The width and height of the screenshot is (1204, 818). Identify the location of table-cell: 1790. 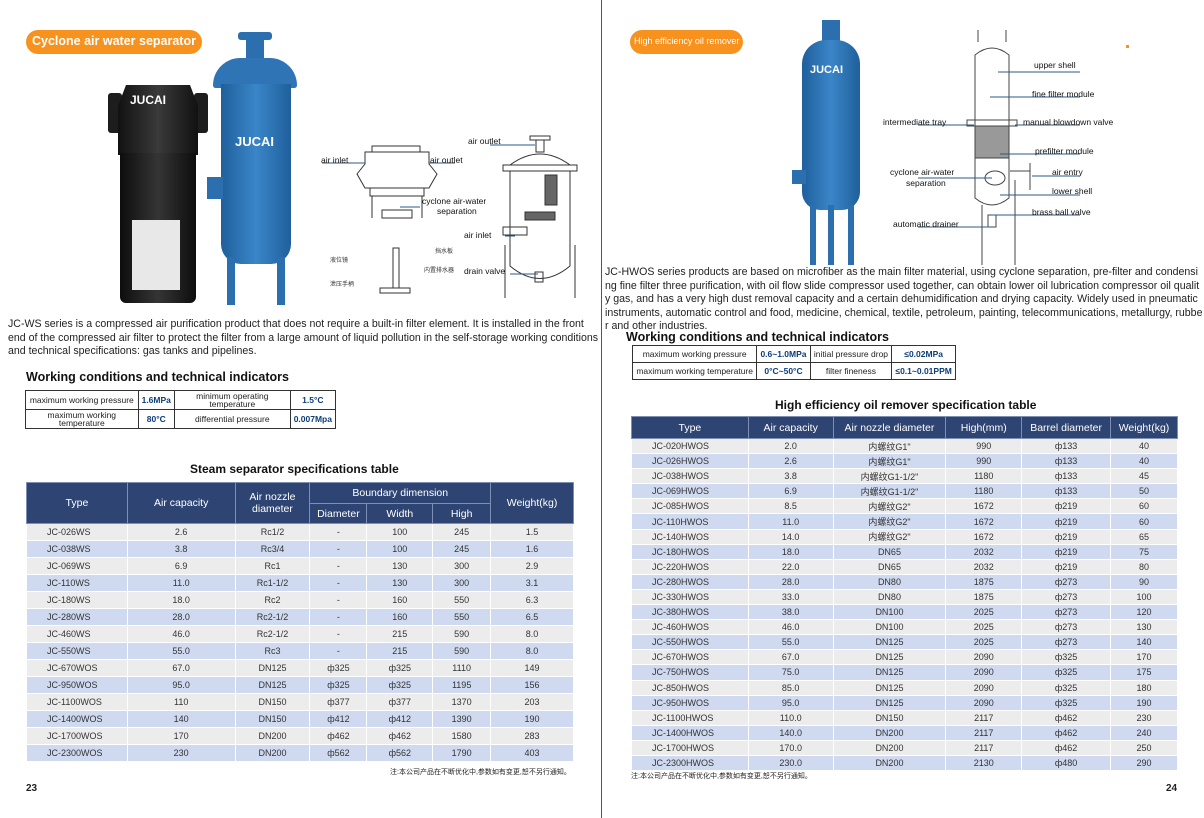
(462, 753).